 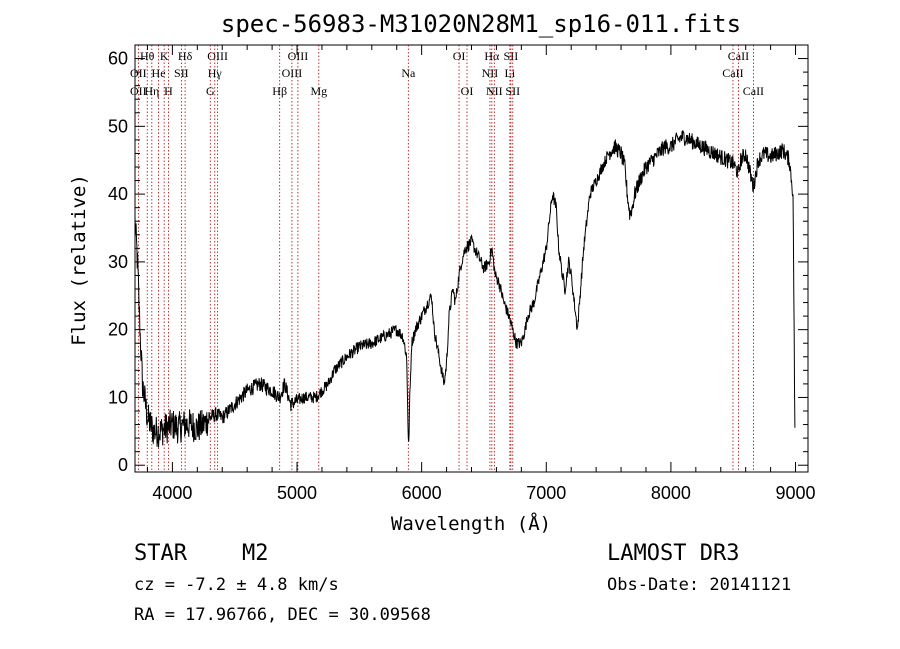 What do you see at coordinates (255, 553) in the screenshot?
I see `object-subclass: M2` at bounding box center [255, 553].